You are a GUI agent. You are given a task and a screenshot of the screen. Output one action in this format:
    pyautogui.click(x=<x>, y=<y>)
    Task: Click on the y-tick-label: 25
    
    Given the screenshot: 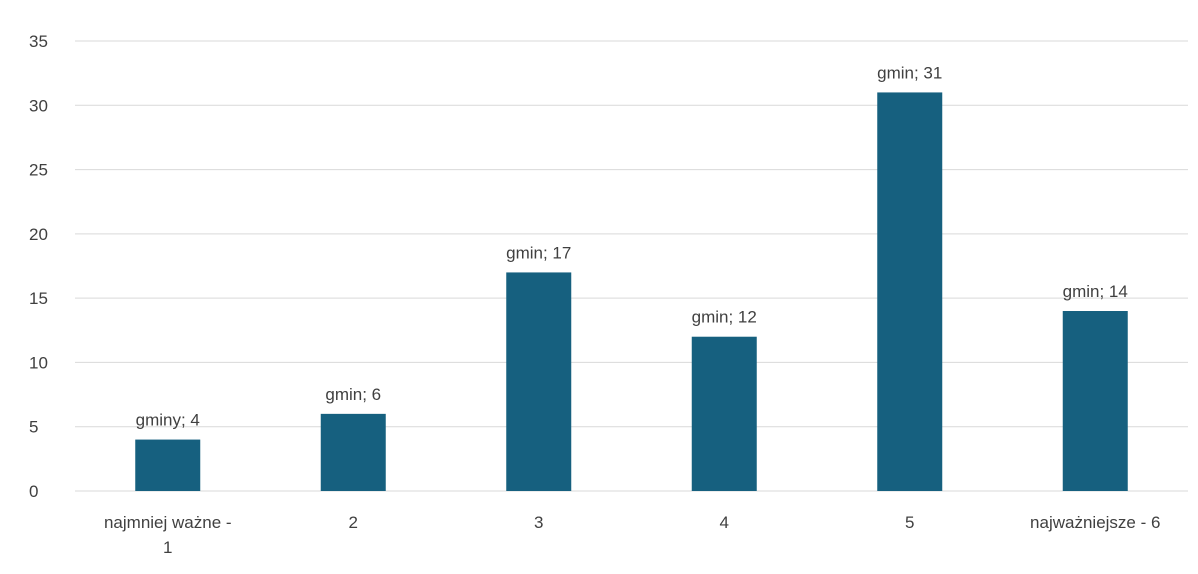 What is the action you would take?
    pyautogui.click(x=38, y=170)
    